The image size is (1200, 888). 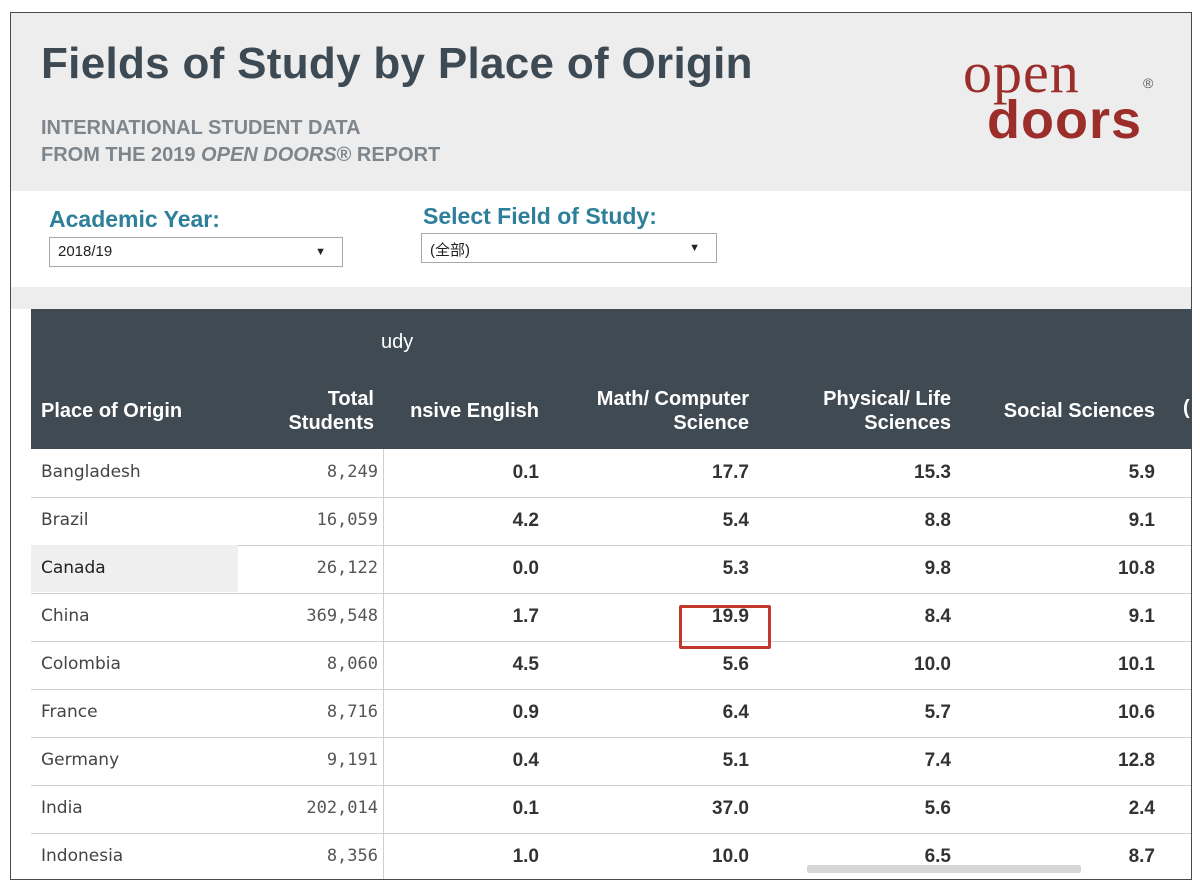 I want to click on col-header-total: Total Students, so click(x=306, y=411).